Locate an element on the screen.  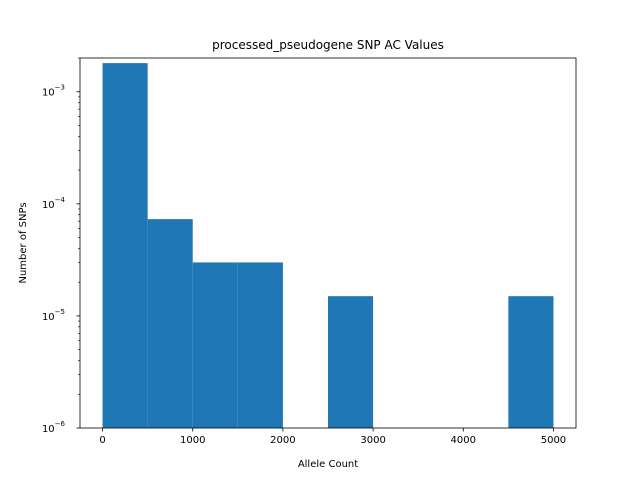
y-tick-label-3: 10⁻³ is located at coordinates (53, 91).